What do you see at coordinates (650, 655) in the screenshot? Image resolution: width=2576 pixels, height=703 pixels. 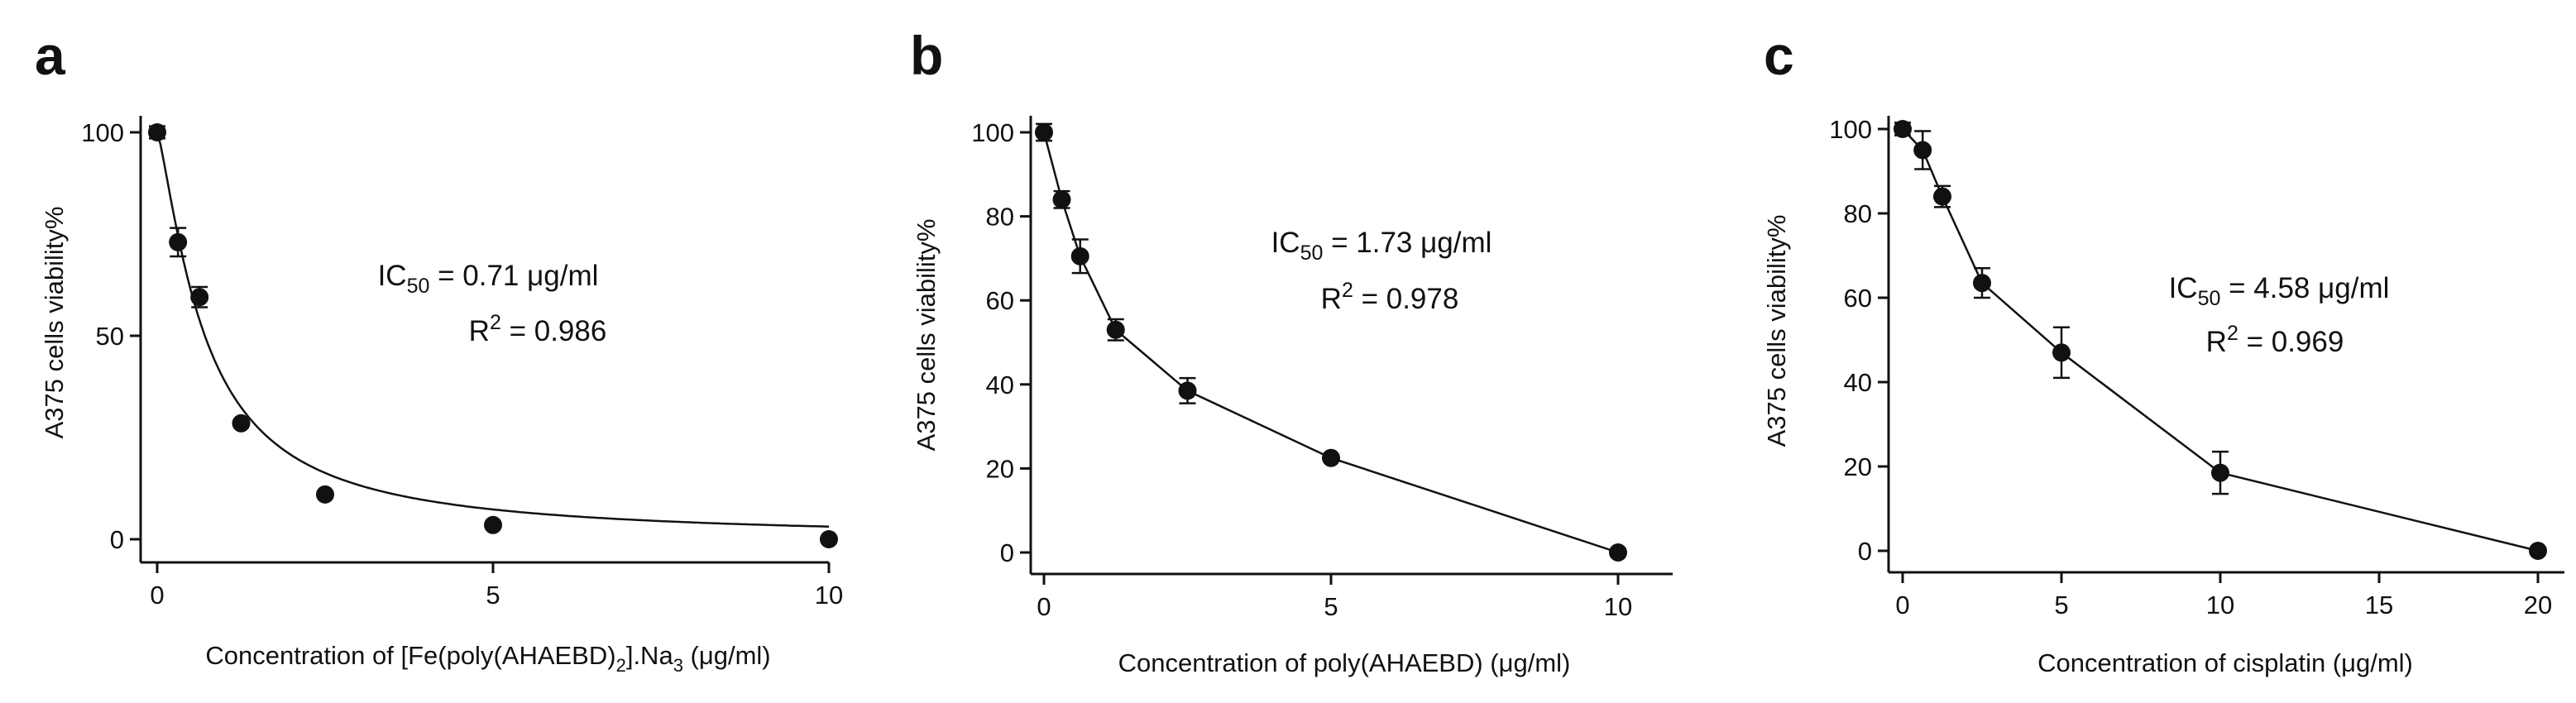 I see `x-axis-label-part: ].Na` at bounding box center [650, 655].